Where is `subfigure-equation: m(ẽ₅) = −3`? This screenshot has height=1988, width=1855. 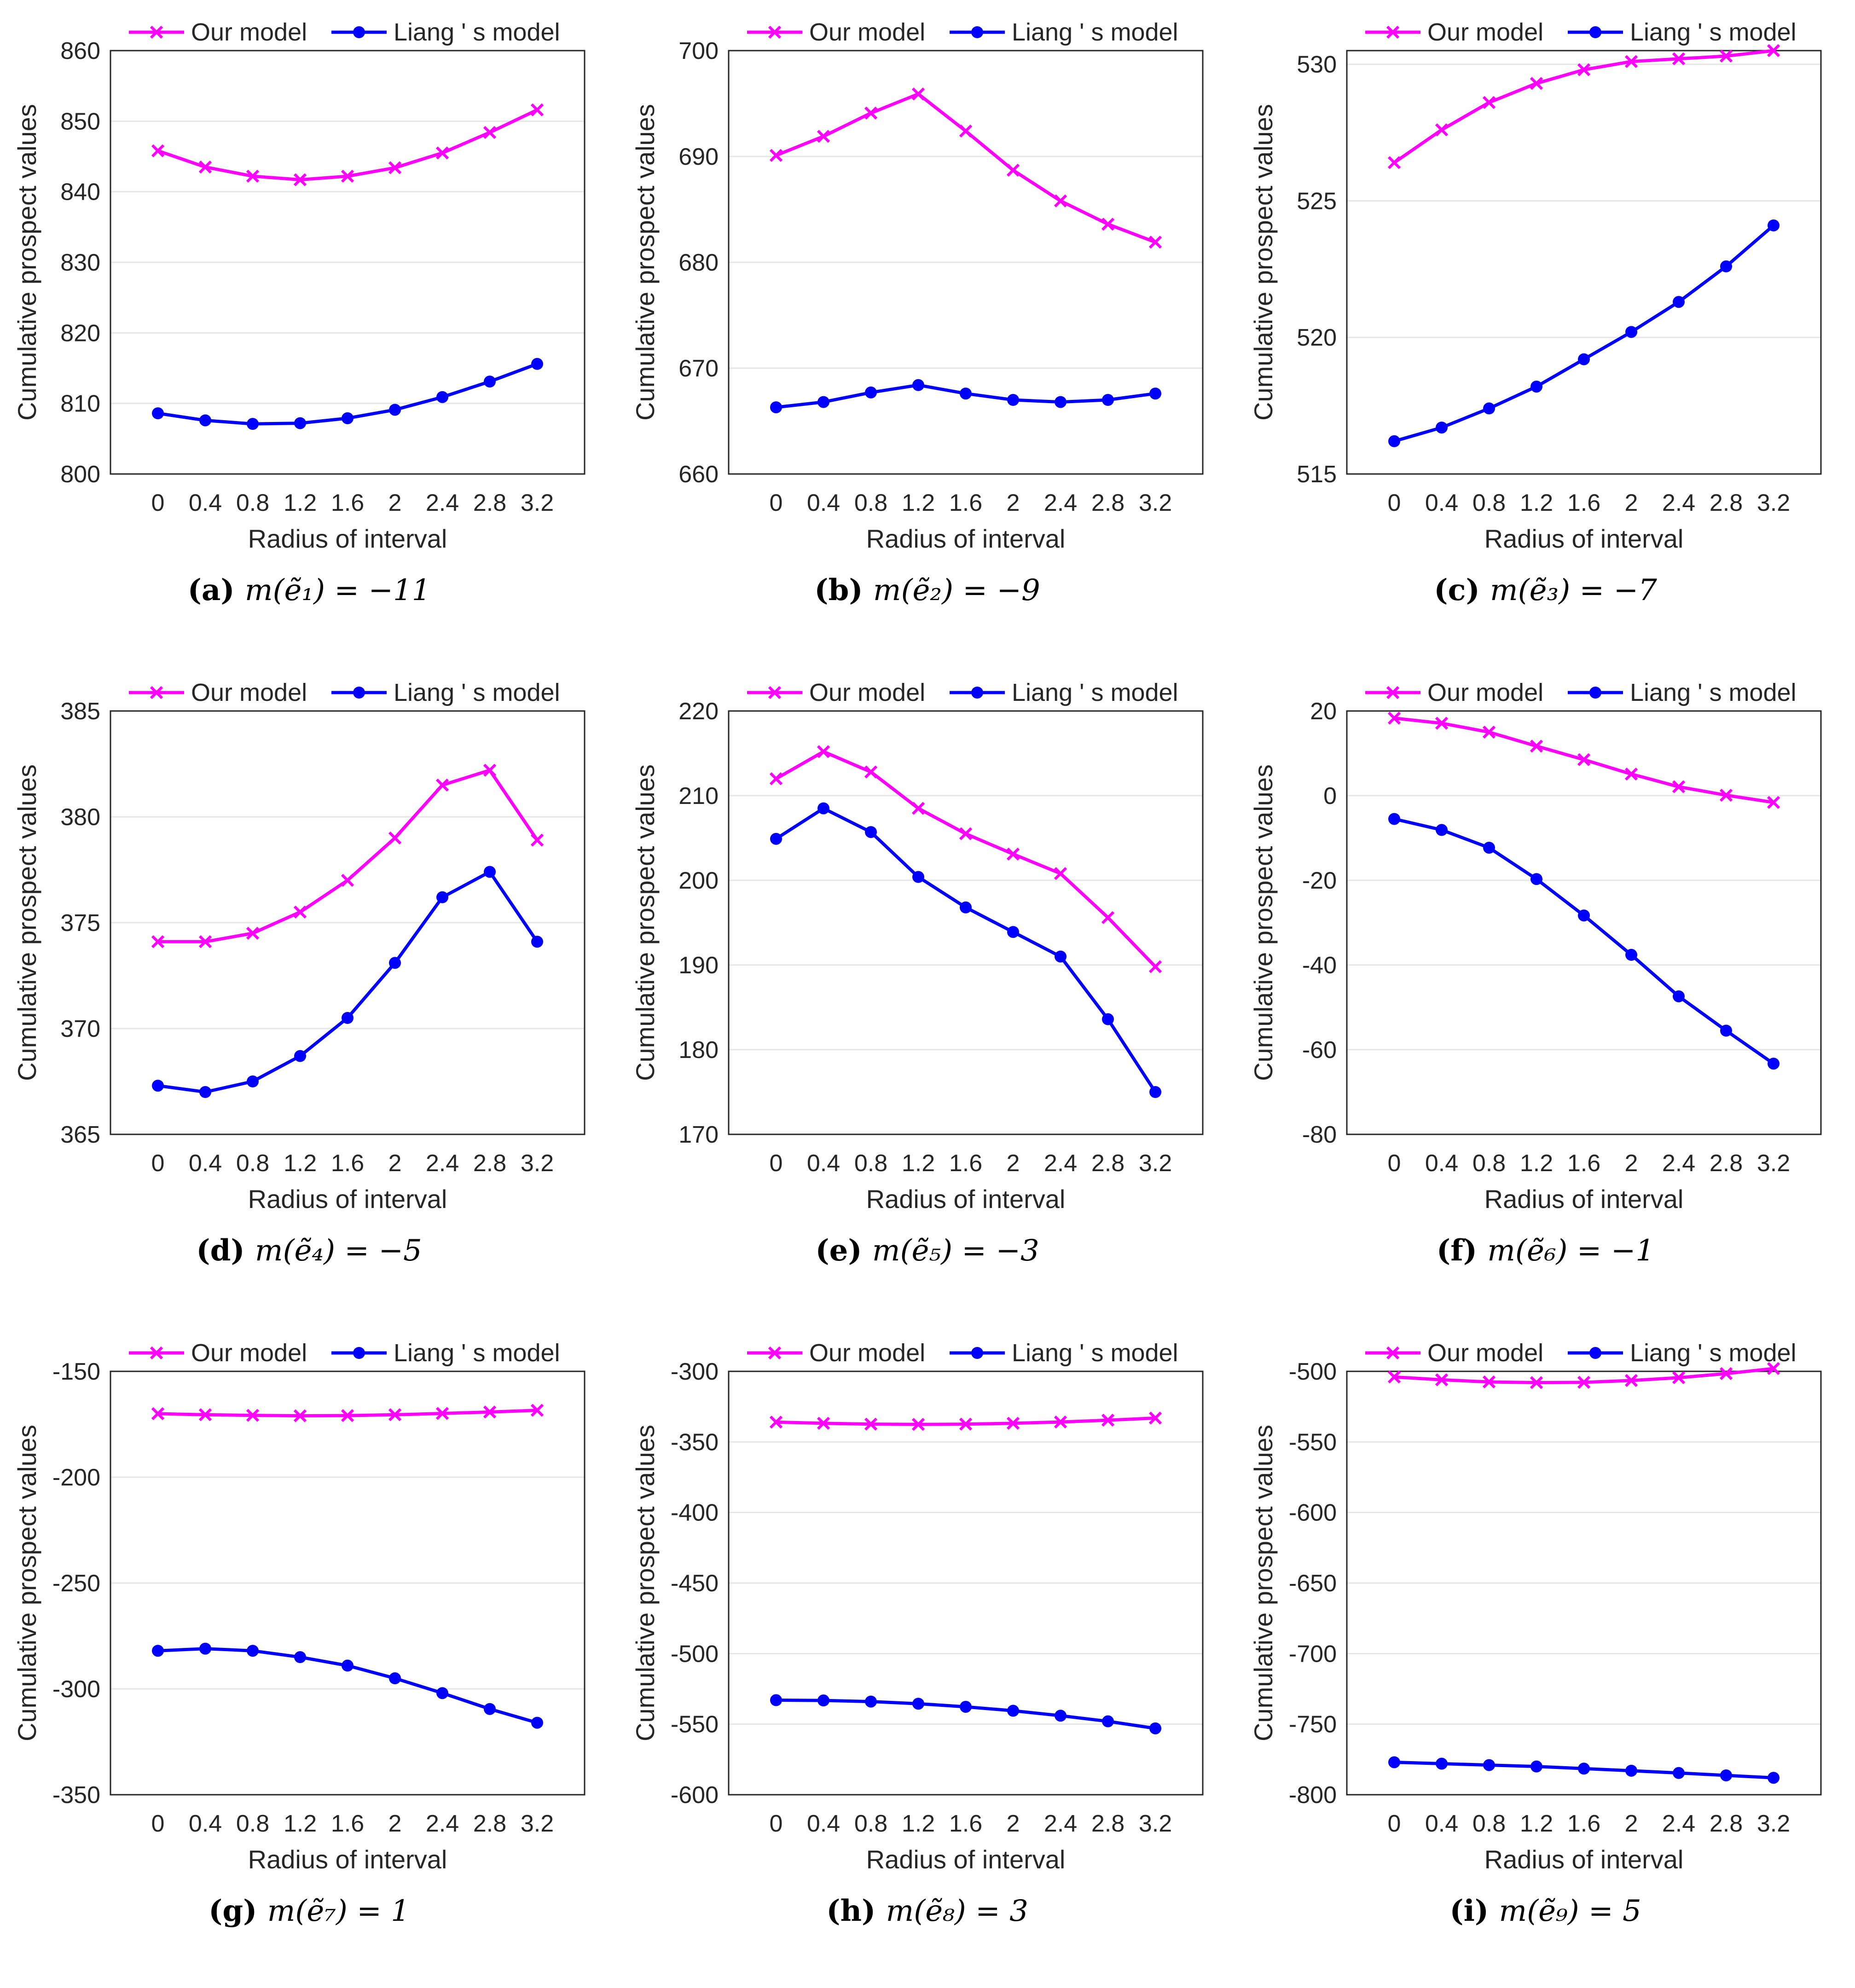 subfigure-equation: m(ẽ₅) = −3 is located at coordinates (955, 1251).